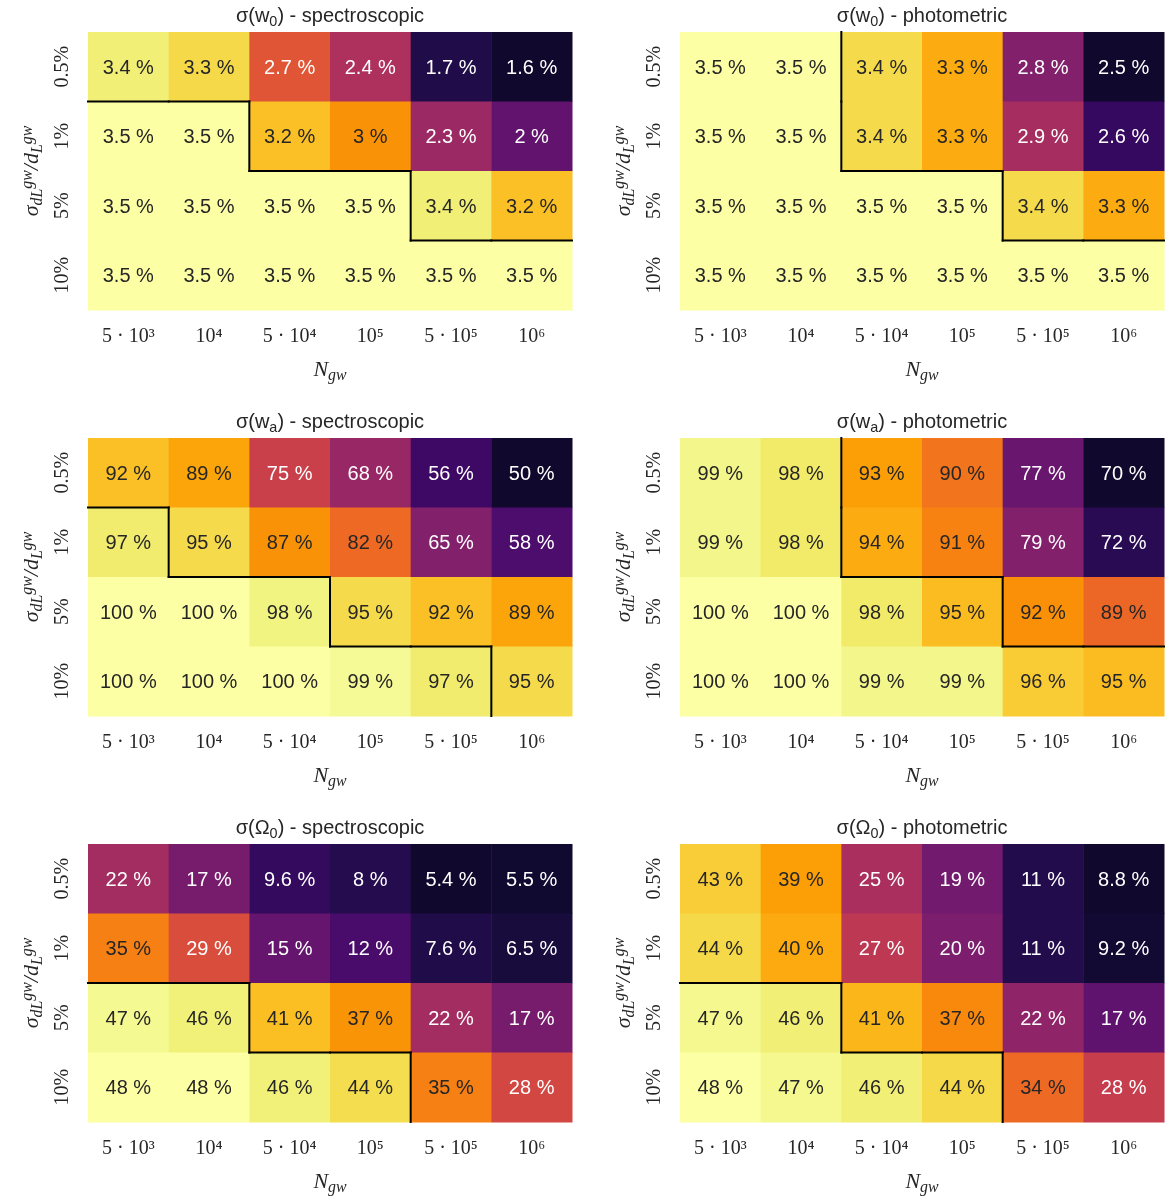 The width and height of the screenshot is (1168, 1198). Describe the element at coordinates (531, 472) in the screenshot. I see `data-label: 50 %` at that location.